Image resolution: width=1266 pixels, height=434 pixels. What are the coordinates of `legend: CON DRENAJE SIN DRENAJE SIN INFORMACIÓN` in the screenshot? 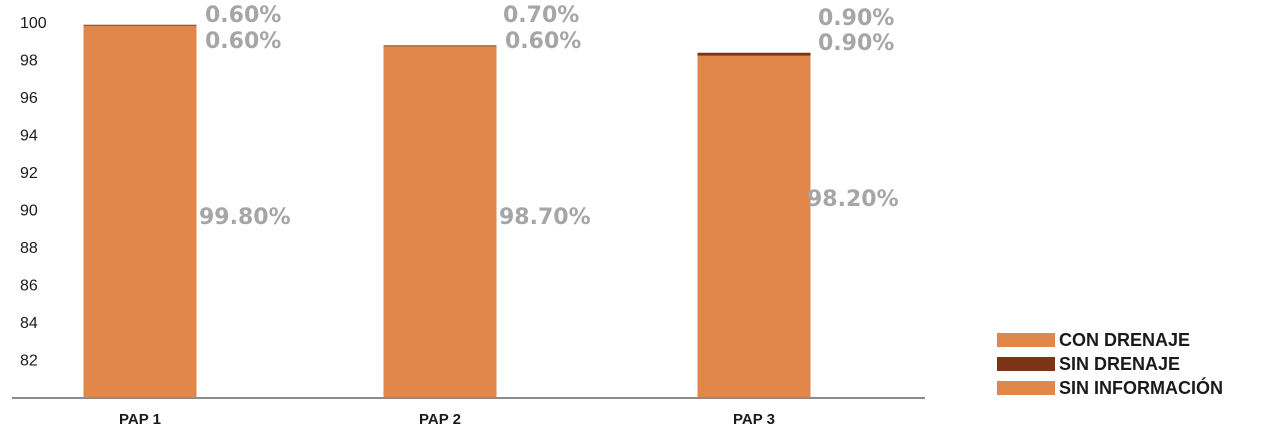 It's located at (1110, 364).